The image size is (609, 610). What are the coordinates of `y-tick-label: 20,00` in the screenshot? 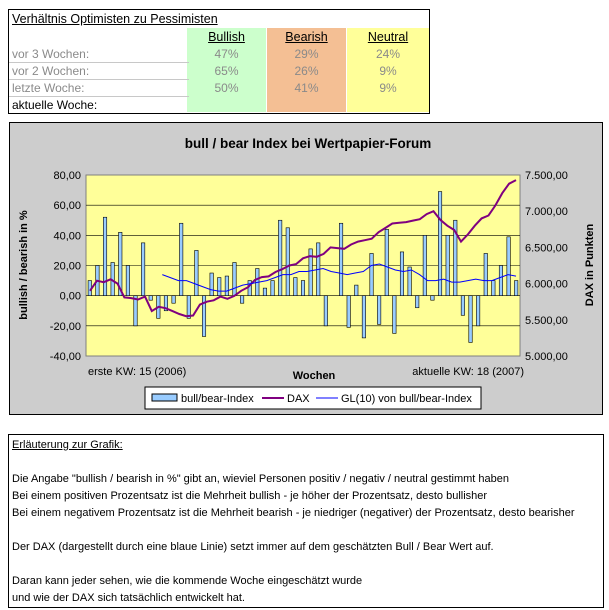 It's located at (67, 267).